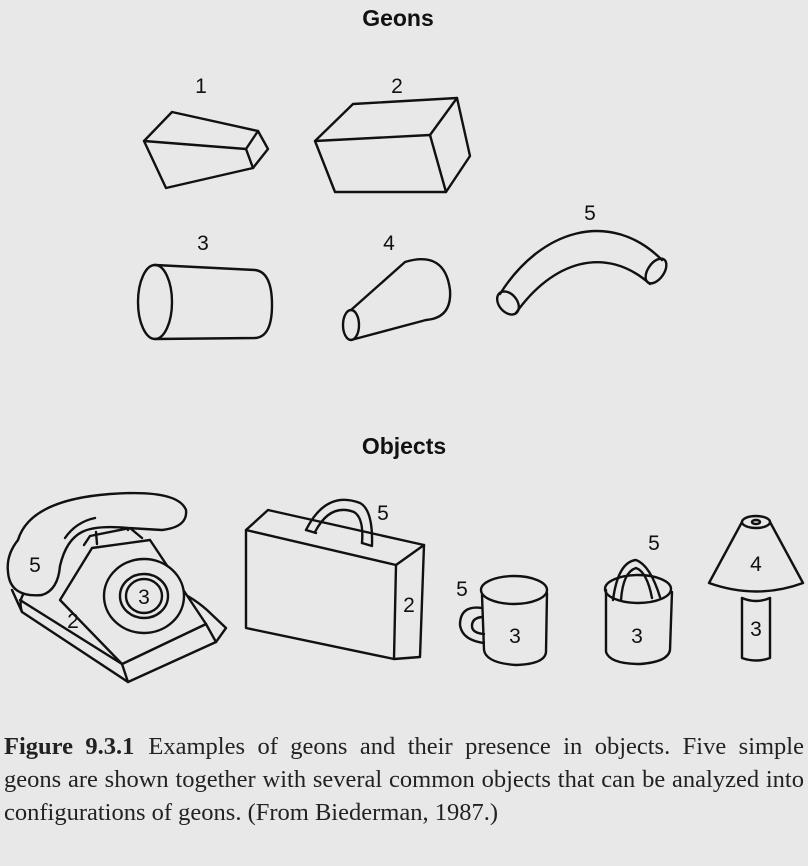 Image resolution: width=808 pixels, height=866 pixels. What do you see at coordinates (638, 599) in the screenshot?
I see `pail-object: 5 3` at bounding box center [638, 599].